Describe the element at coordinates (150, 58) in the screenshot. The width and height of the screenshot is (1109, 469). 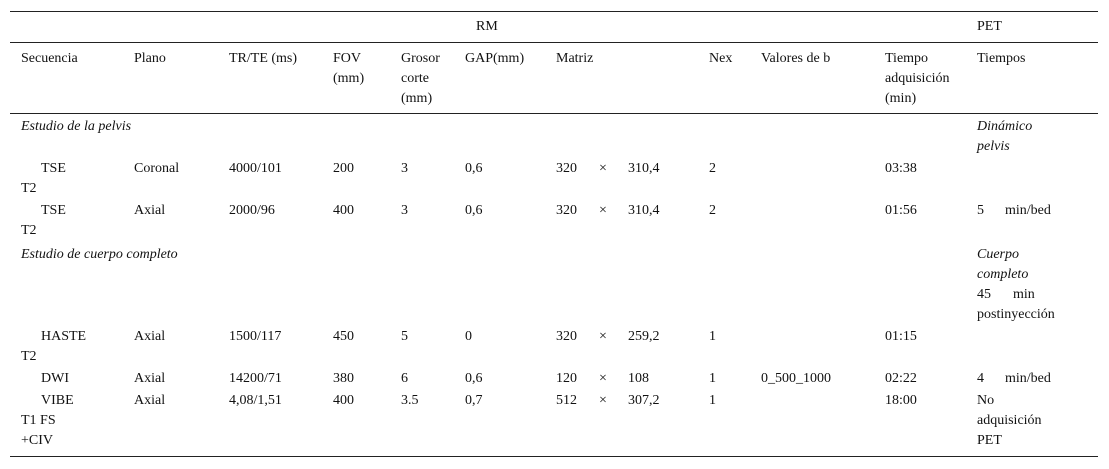
I see `col-header-plano: Plano` at that location.